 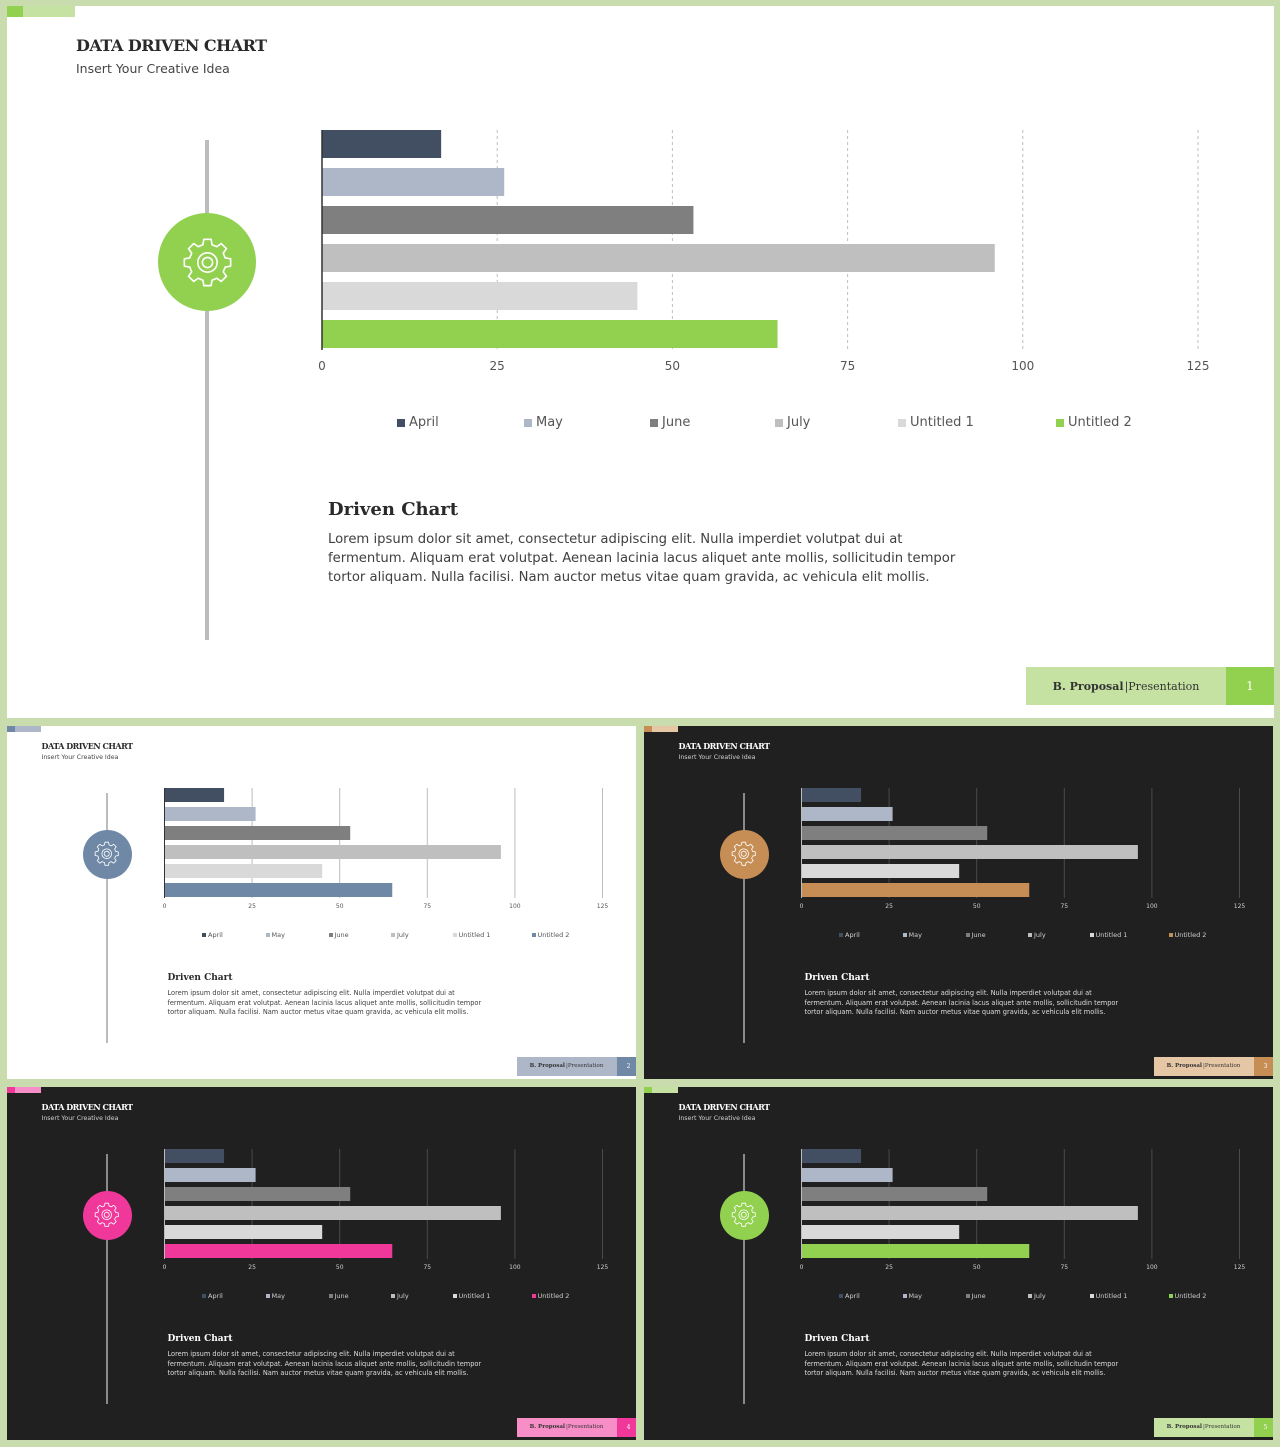 I want to click on gear-icon, so click(x=106, y=853).